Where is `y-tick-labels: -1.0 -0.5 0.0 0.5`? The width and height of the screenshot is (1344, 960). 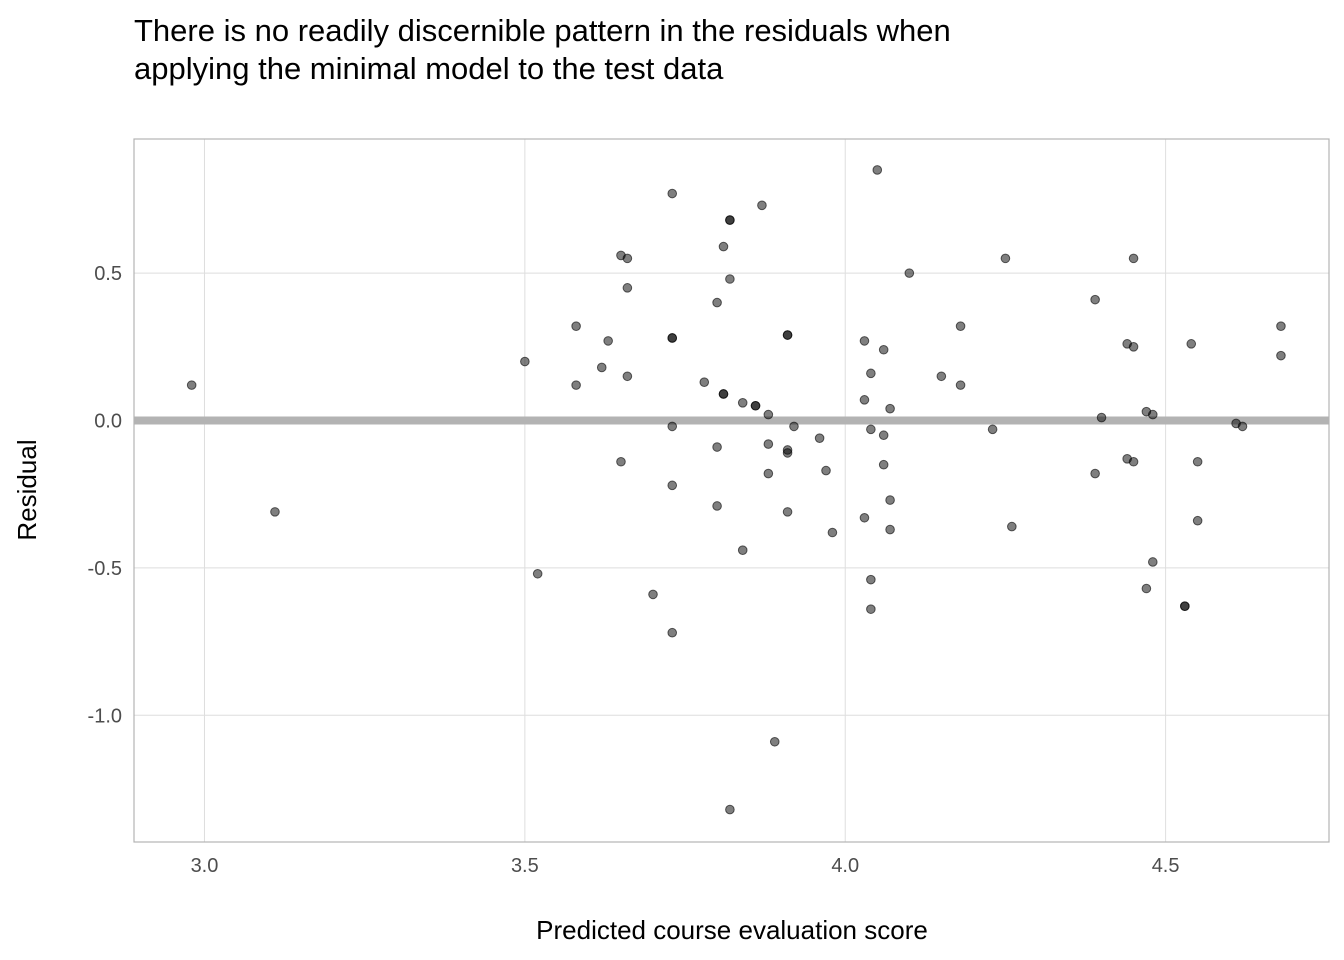
y-tick-labels: -1.0 -0.5 0.0 0.5 is located at coordinates (105, 495).